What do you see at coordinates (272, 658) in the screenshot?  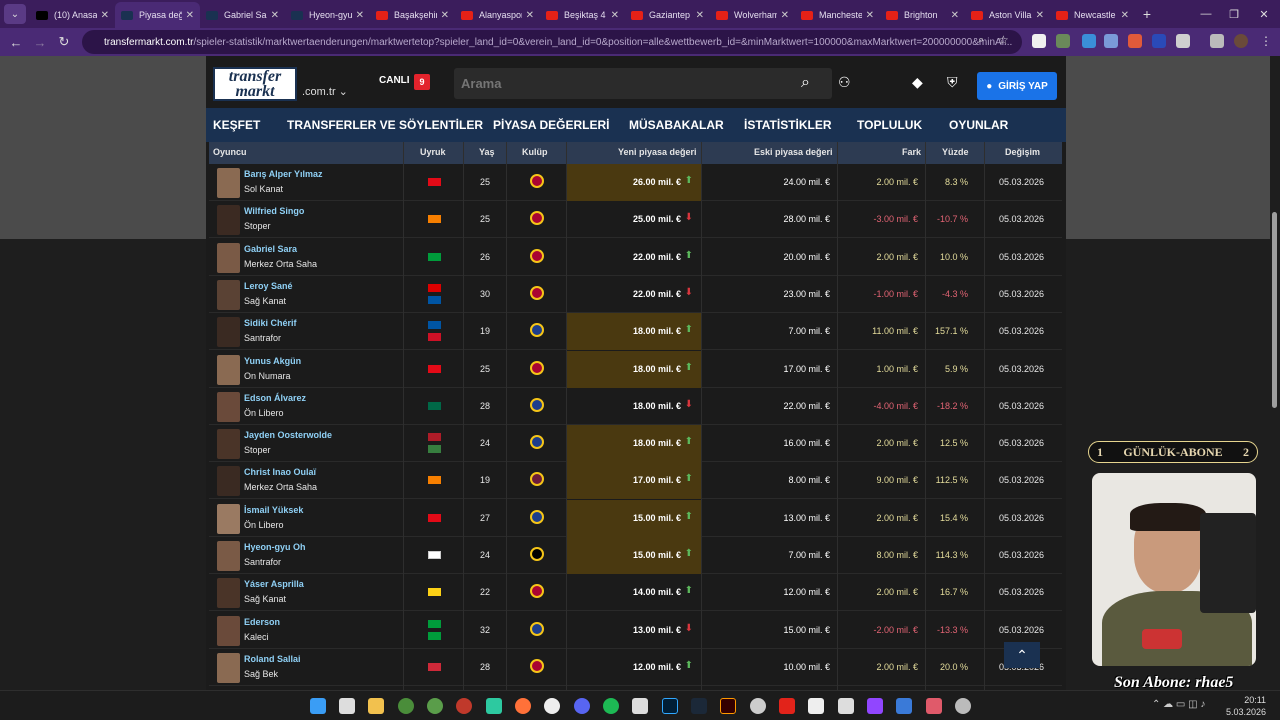 I see `player-name-link: Roland Sallai` at bounding box center [272, 658].